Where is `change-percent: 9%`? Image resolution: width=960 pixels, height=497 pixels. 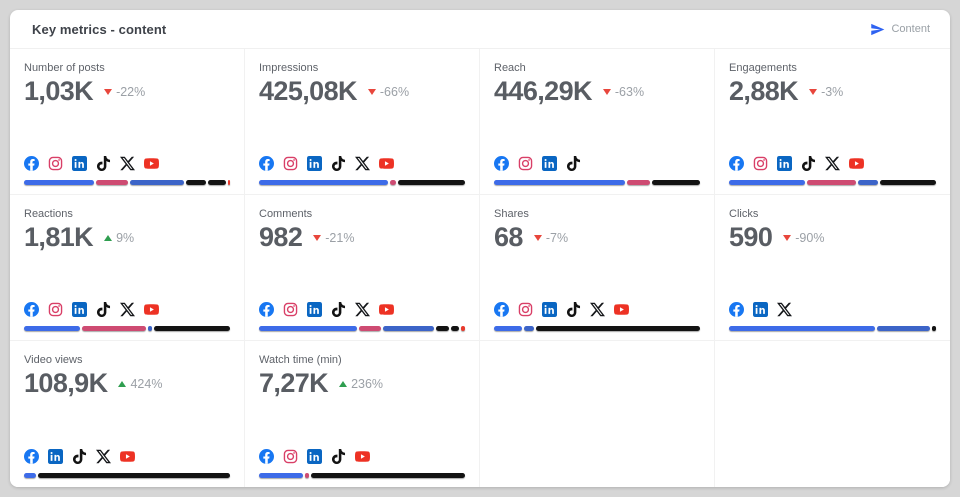
change-percent: 9% is located at coordinates (125, 238).